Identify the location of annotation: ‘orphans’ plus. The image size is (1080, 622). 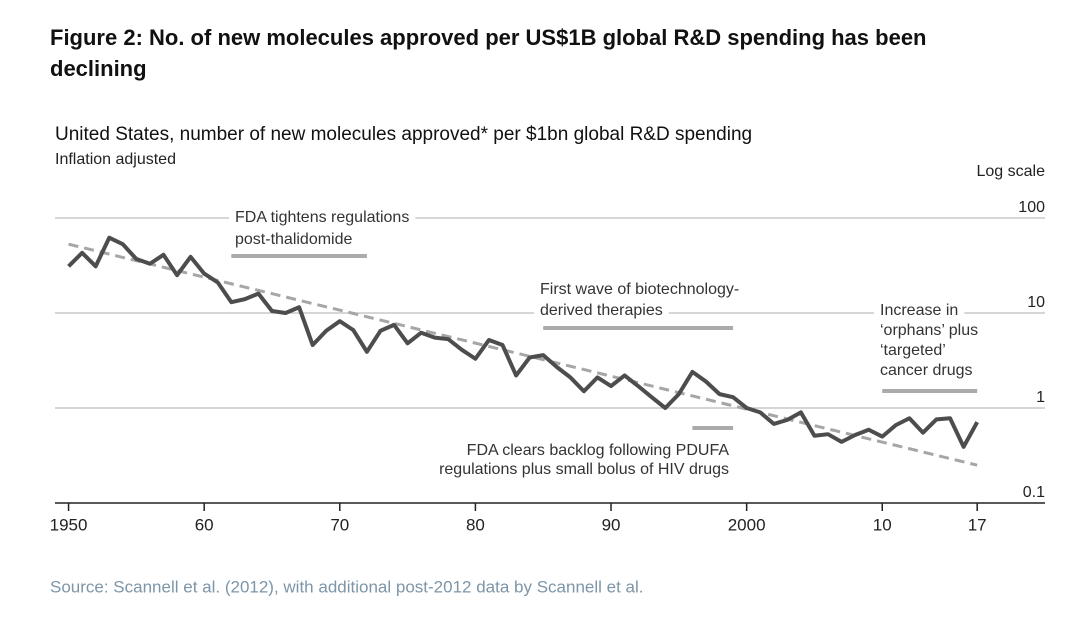
(929, 330).